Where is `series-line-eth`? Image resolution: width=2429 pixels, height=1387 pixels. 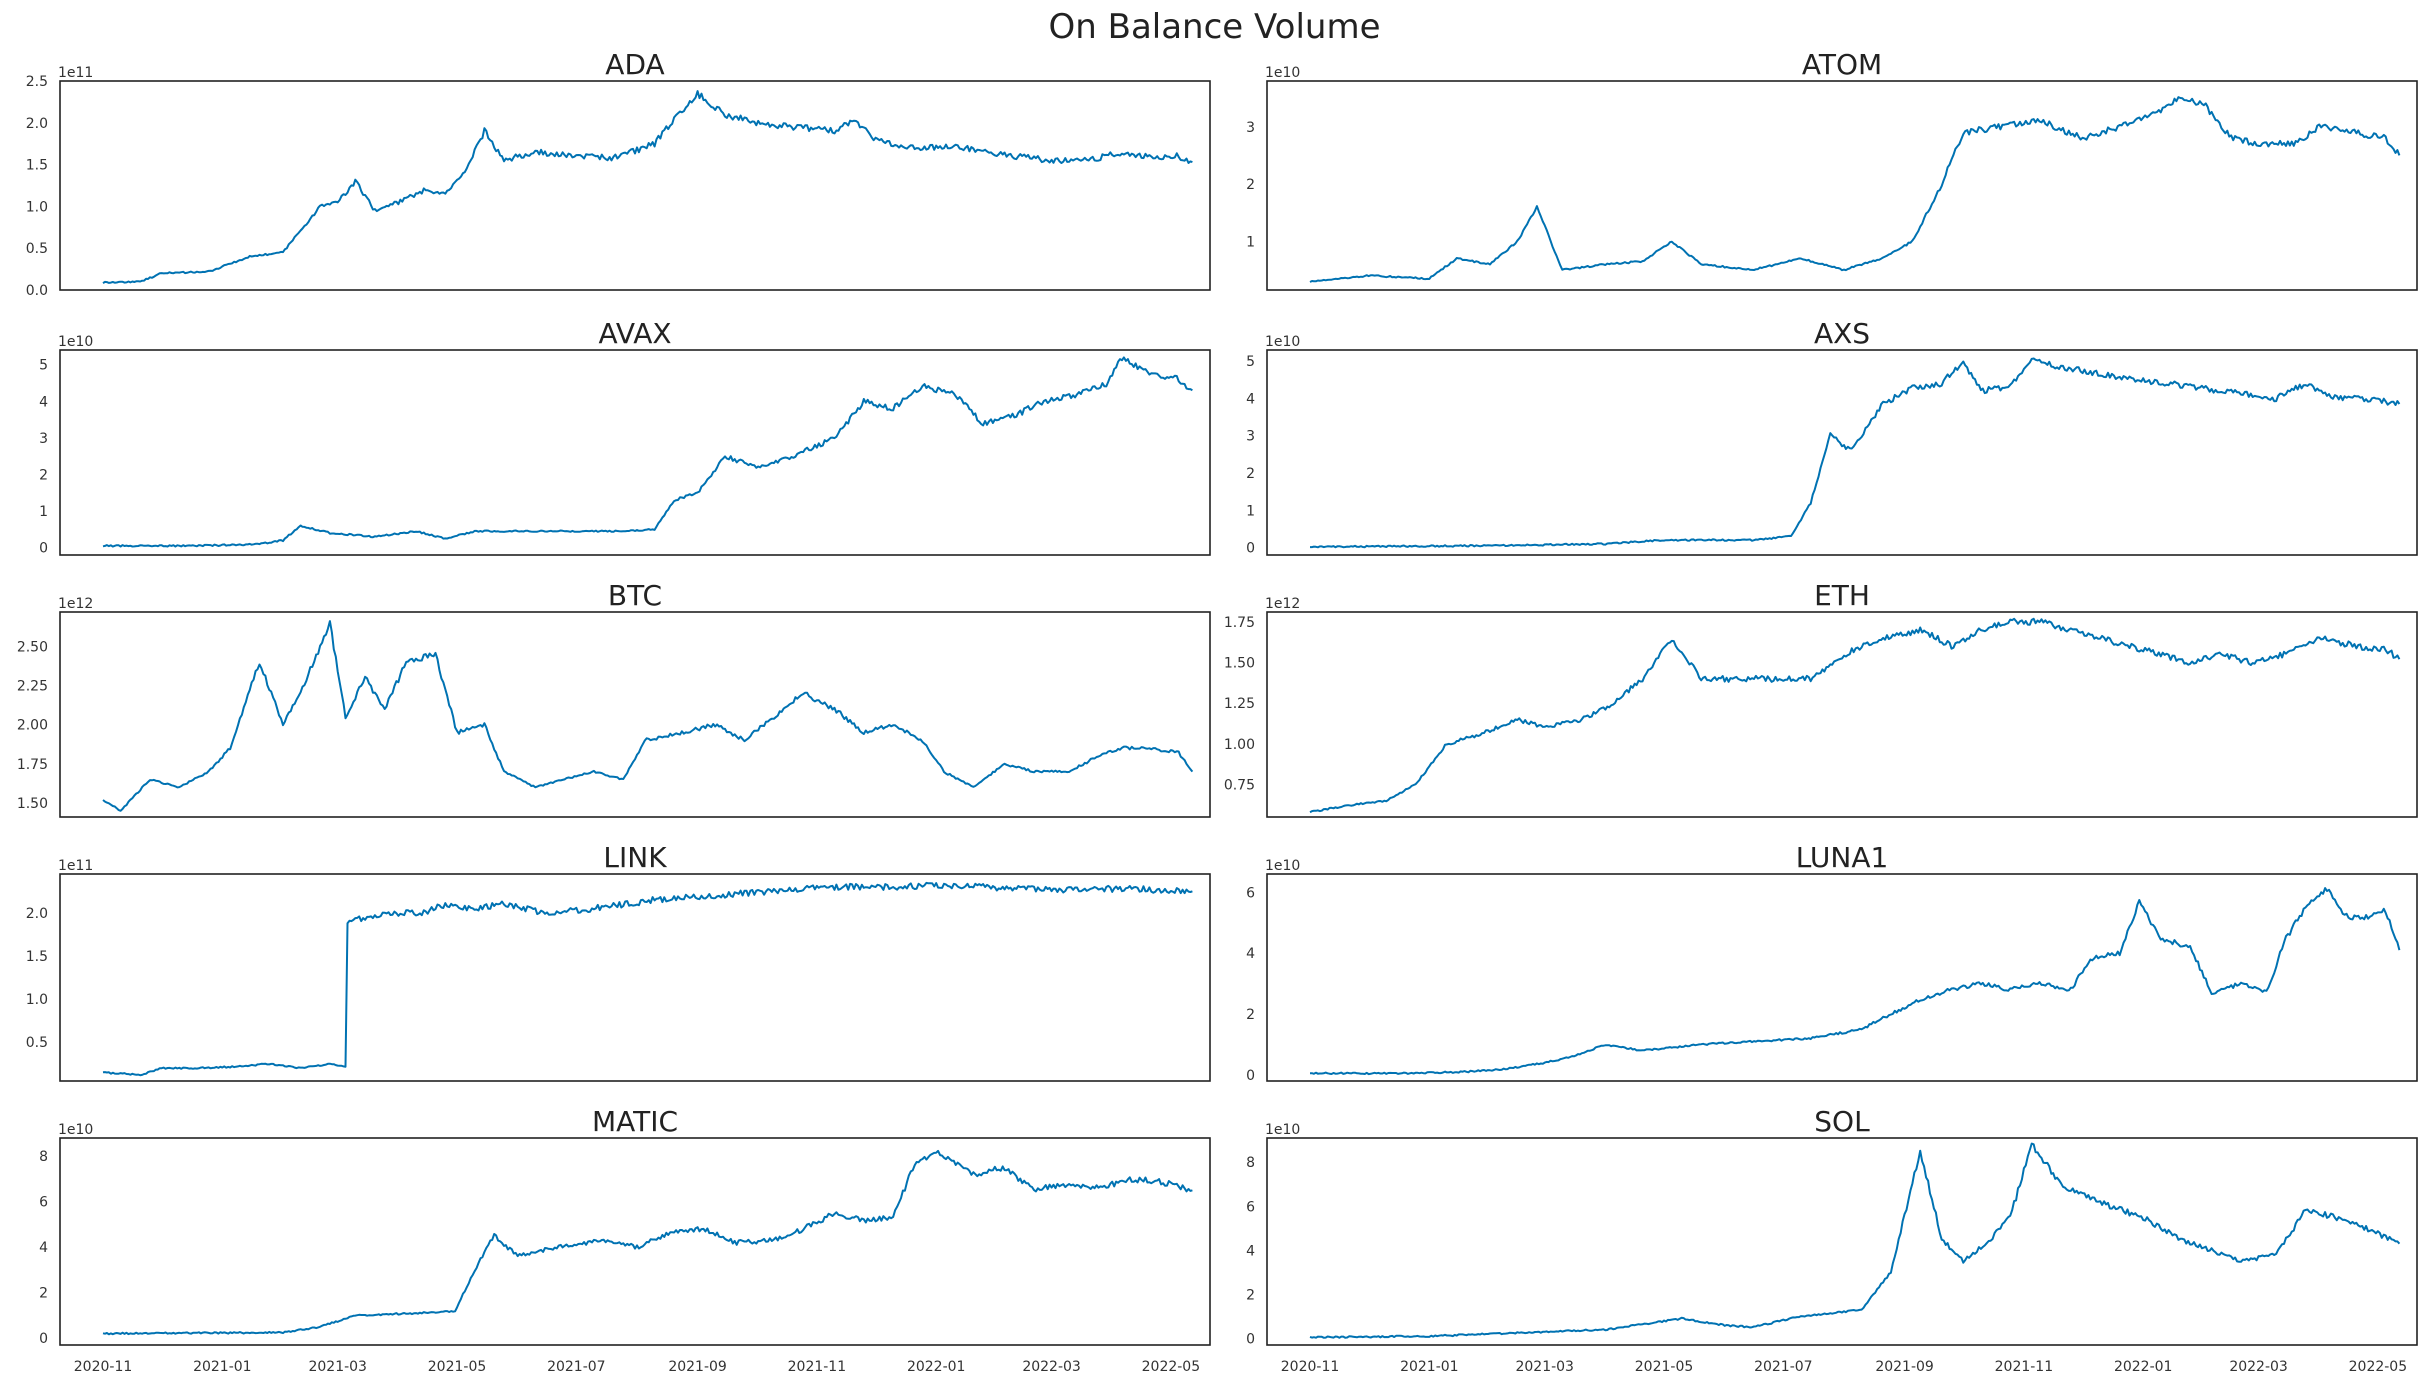 series-line-eth is located at coordinates (1855, 715).